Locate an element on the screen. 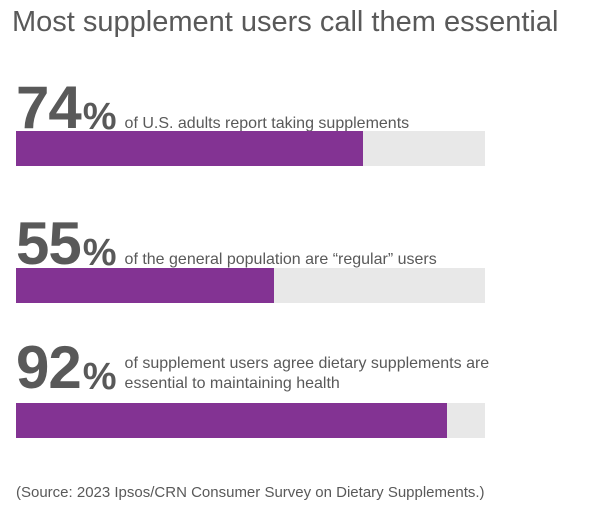 Image resolution: width=601 pixels, height=522 pixels. stat-value: 55 is located at coordinates (49, 243).